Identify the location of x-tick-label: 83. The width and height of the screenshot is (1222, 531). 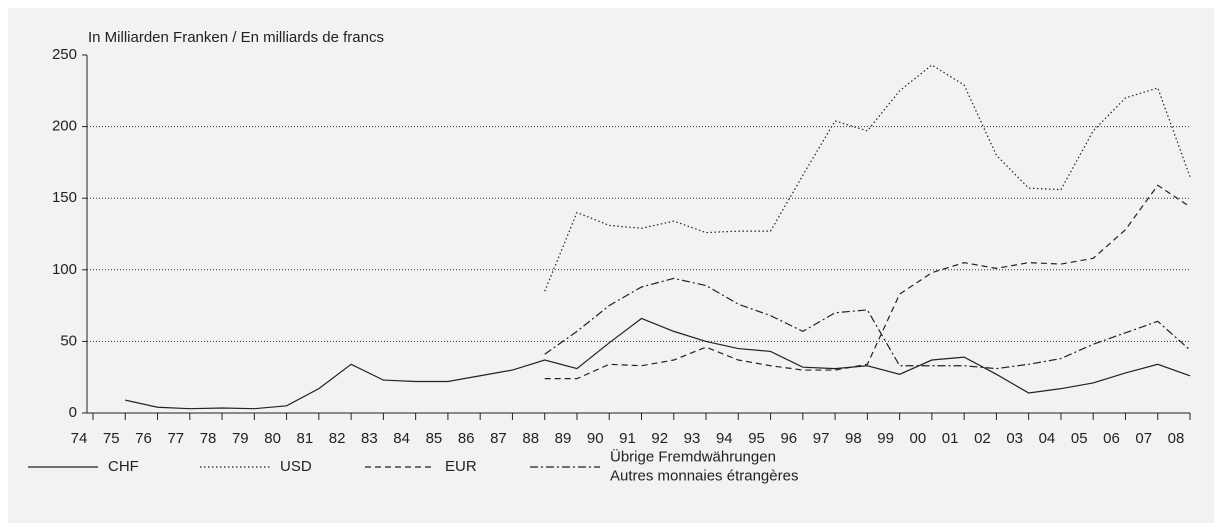
(369, 438).